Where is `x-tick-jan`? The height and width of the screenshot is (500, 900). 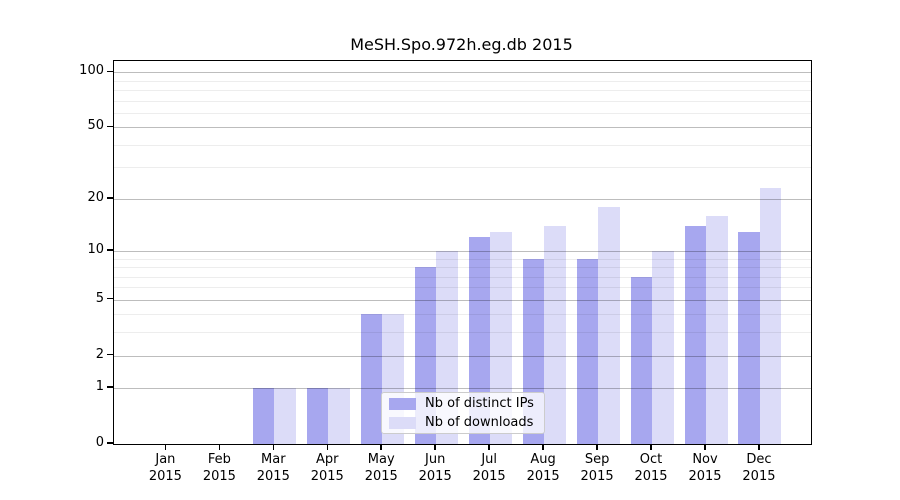
x-tick-jan is located at coordinates (165, 447).